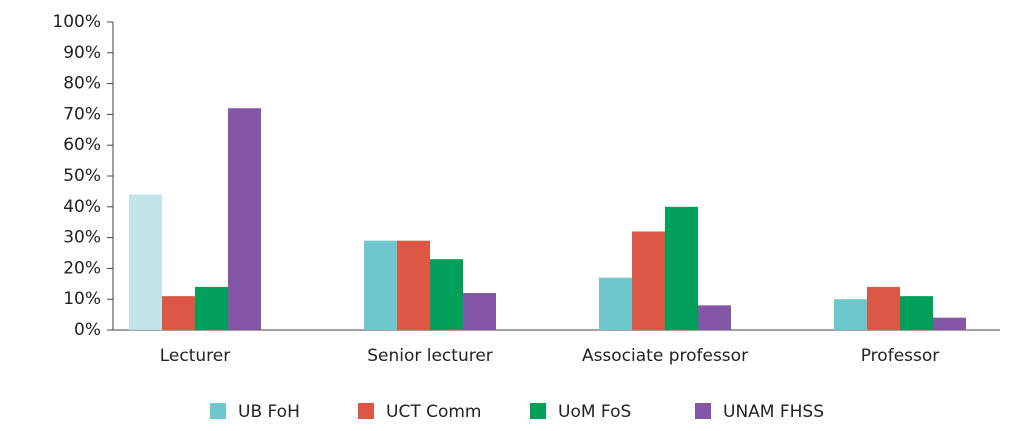 This screenshot has width=1021, height=431. Describe the element at coordinates (269, 412) in the screenshot. I see `legend-label: UB FoH` at that location.